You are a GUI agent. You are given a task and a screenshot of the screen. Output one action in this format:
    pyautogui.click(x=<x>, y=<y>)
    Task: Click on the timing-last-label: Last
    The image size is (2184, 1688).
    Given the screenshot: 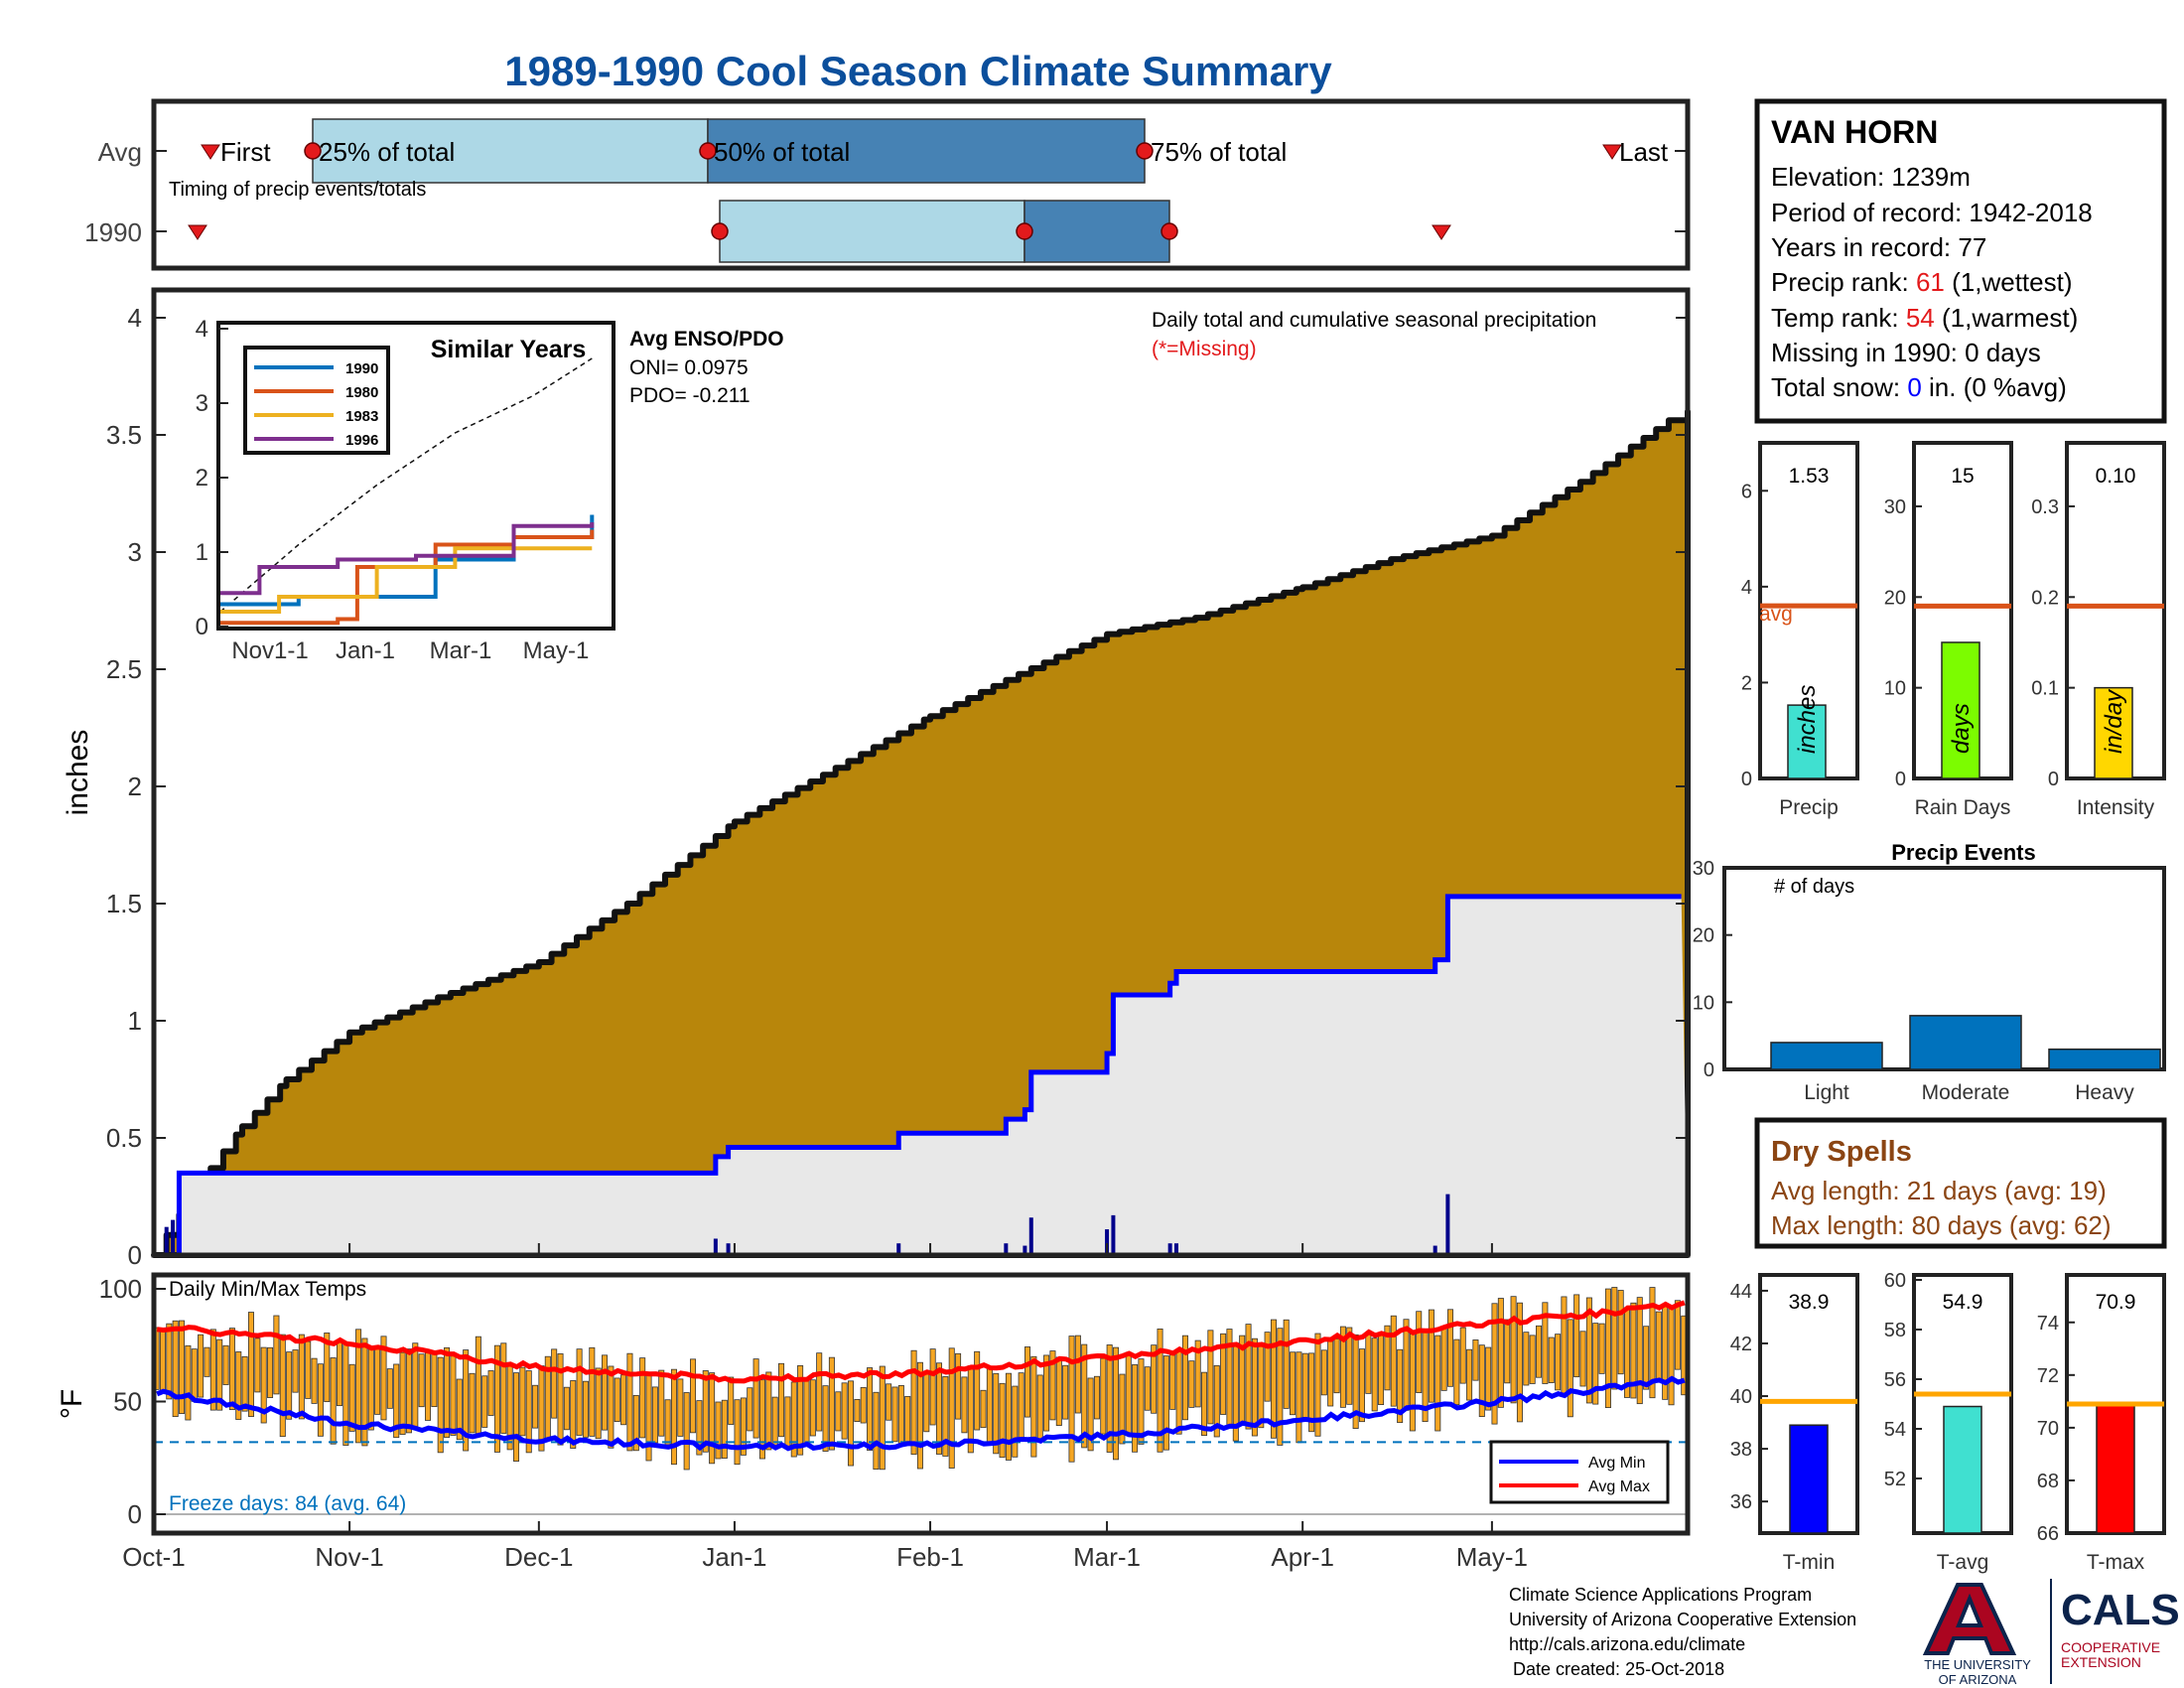 What is the action you would take?
    pyautogui.click(x=1644, y=152)
    